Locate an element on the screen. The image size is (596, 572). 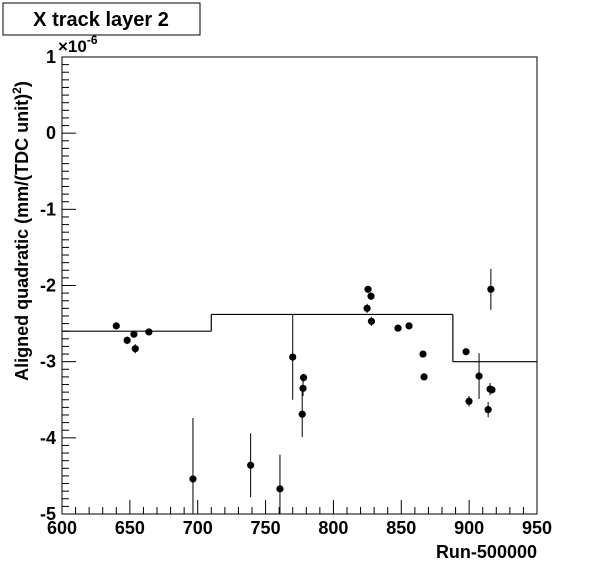
x-tick-label: 850 is located at coordinates (401, 528).